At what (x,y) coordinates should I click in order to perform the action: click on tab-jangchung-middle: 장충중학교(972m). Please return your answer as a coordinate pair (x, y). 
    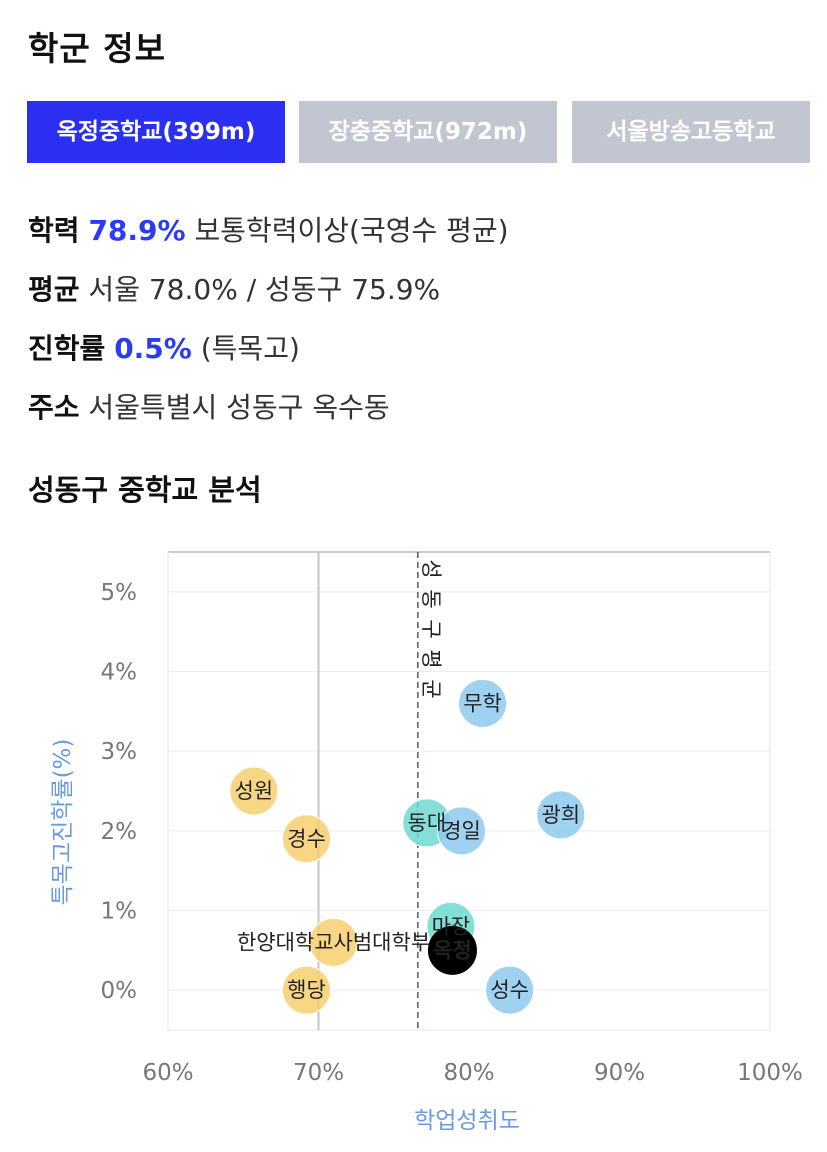
    Looking at the image, I should click on (428, 132).